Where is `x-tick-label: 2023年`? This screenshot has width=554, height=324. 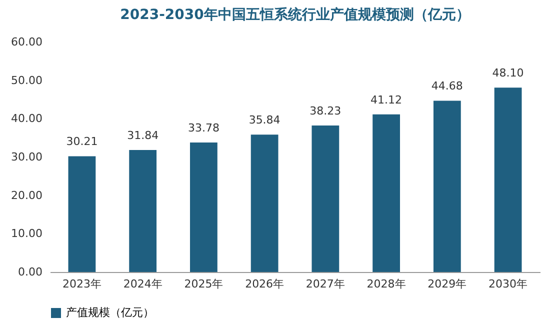
x-tick-label: 2023年 is located at coordinates (82, 284).